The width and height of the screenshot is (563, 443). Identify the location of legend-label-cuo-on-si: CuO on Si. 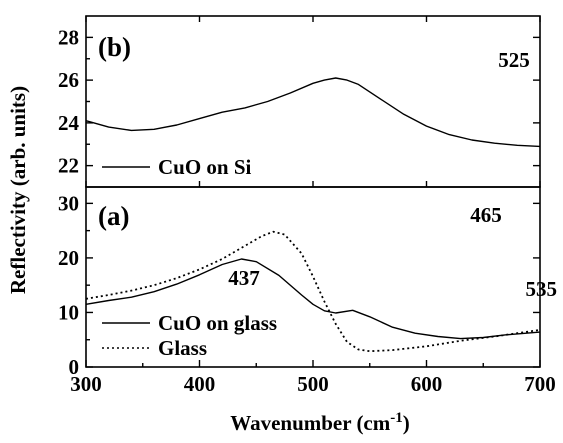
(205, 167).